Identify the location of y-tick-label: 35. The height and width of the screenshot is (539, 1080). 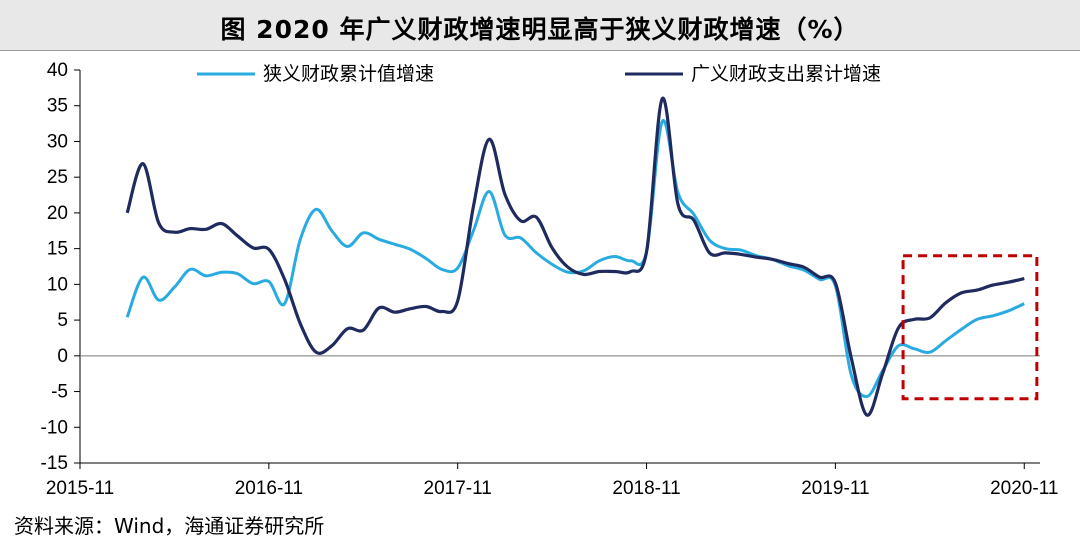
(57, 106).